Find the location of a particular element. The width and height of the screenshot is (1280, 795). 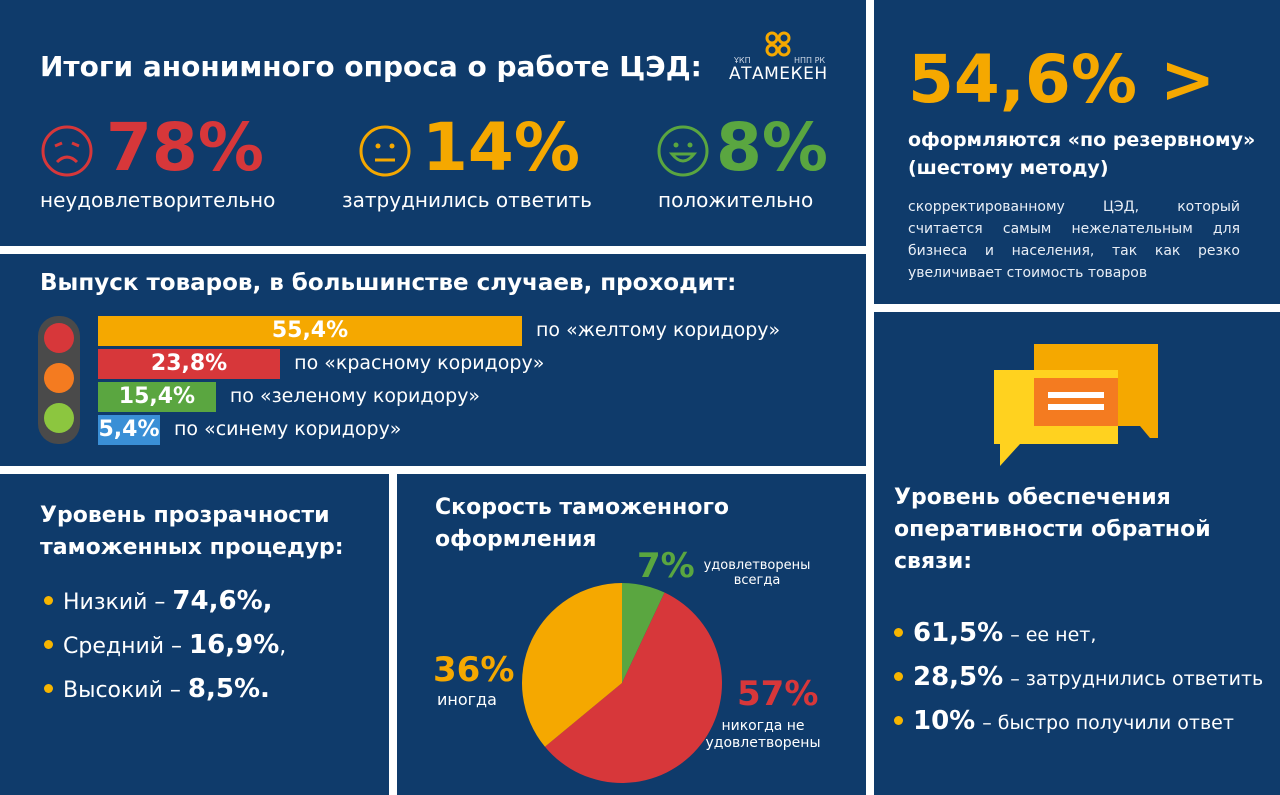

corridor-bar-value: 15,4% is located at coordinates (157, 396).